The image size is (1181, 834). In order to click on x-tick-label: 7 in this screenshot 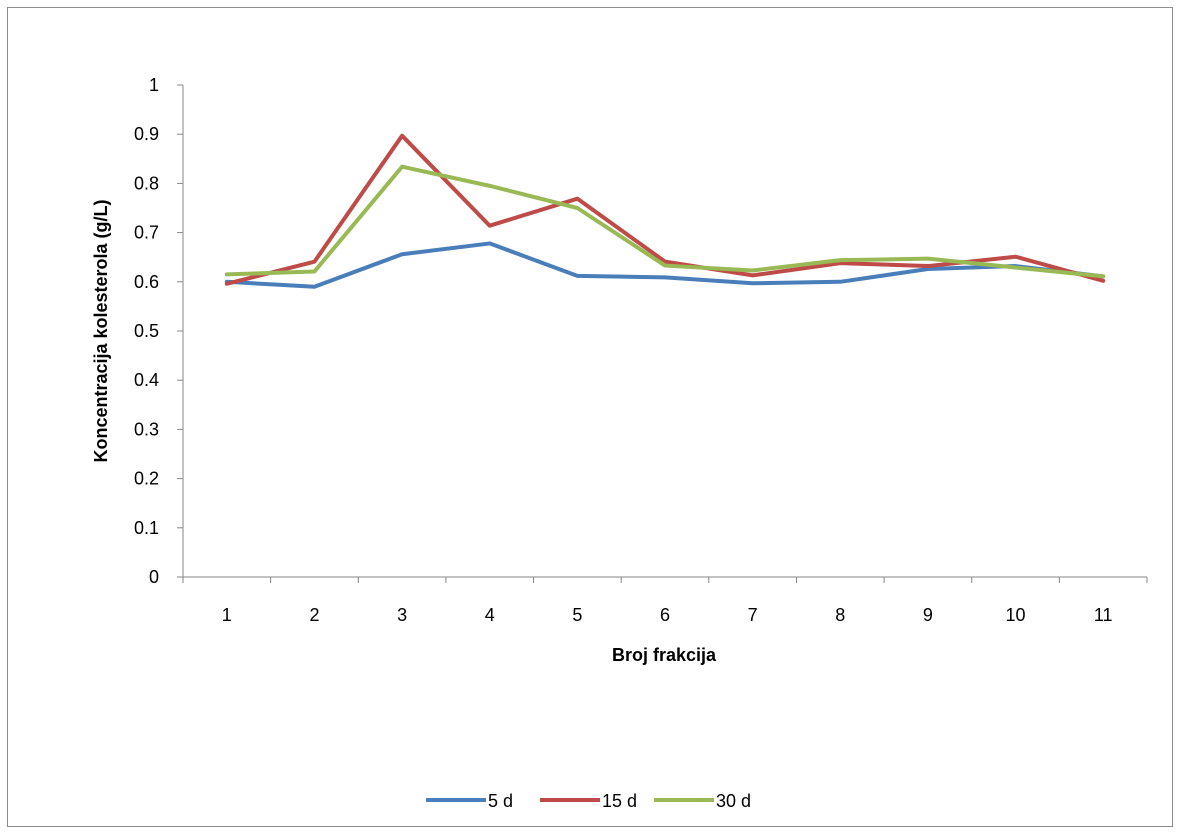, I will do `click(753, 615)`.